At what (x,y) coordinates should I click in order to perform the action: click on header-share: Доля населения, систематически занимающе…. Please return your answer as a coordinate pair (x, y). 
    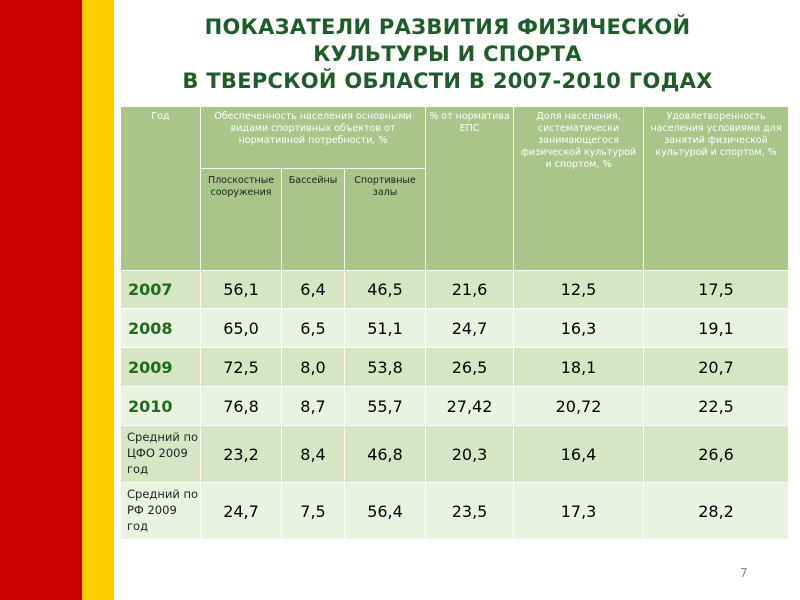
    Looking at the image, I should click on (579, 188).